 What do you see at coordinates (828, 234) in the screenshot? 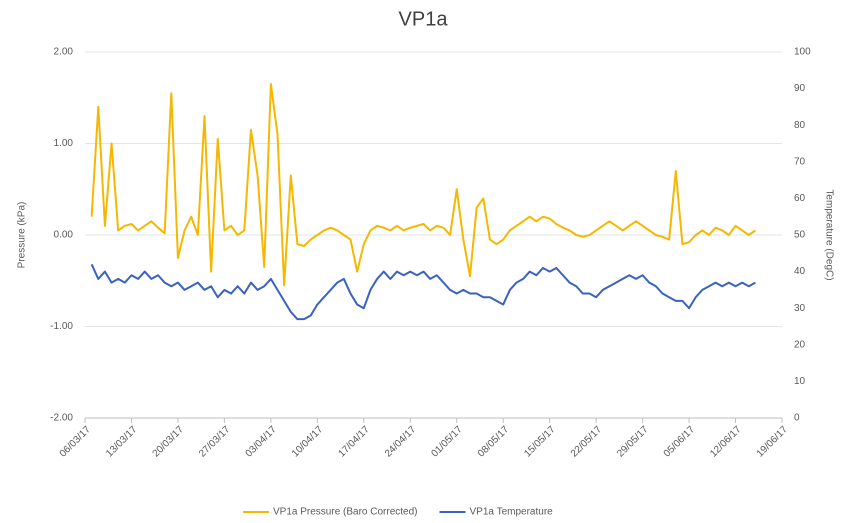
I see `y2-axis-label: Temperature (DegC)` at bounding box center [828, 234].